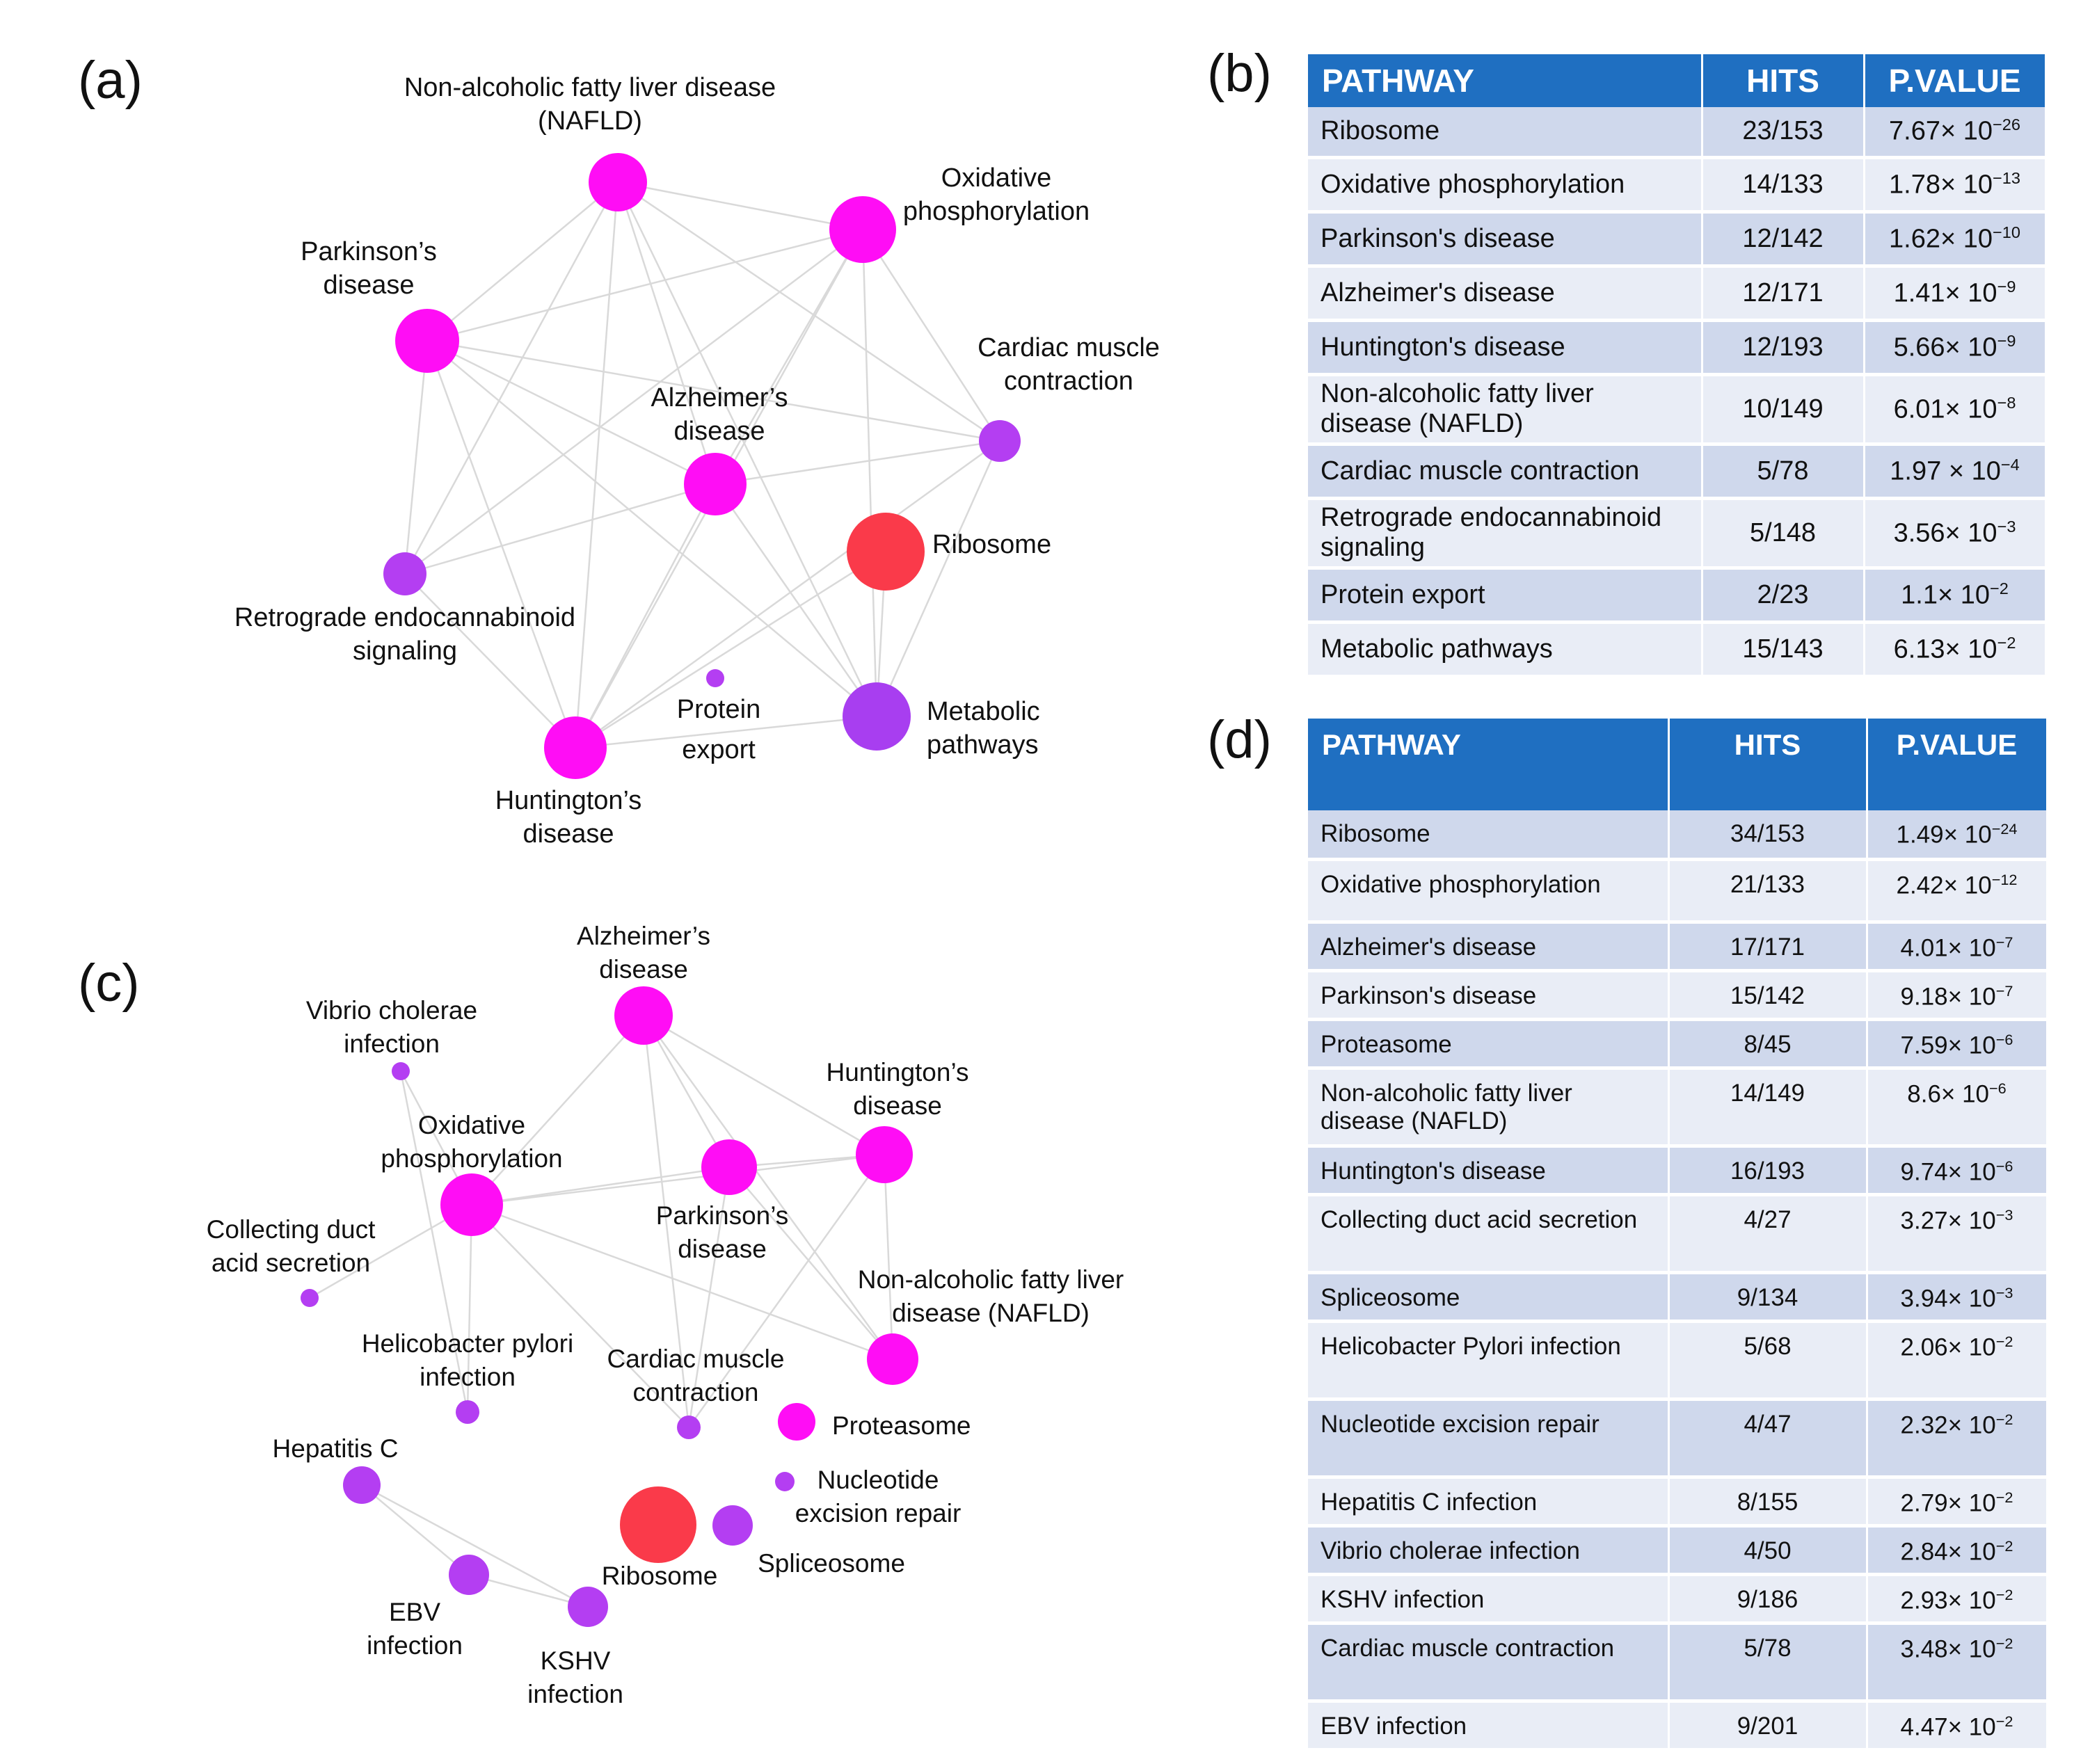 Image resolution: width=2074 pixels, height=1764 pixels. Describe the element at coordinates (1941, 239) in the screenshot. I see `pvalue-mantissa: 1.62× 10` at that location.